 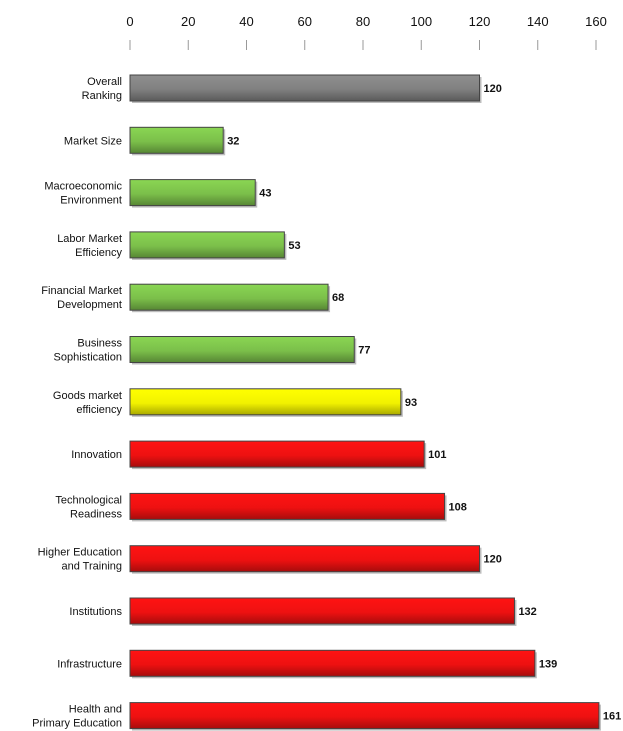 What do you see at coordinates (437, 455) in the screenshot?
I see `bar-value-label: 101` at bounding box center [437, 455].